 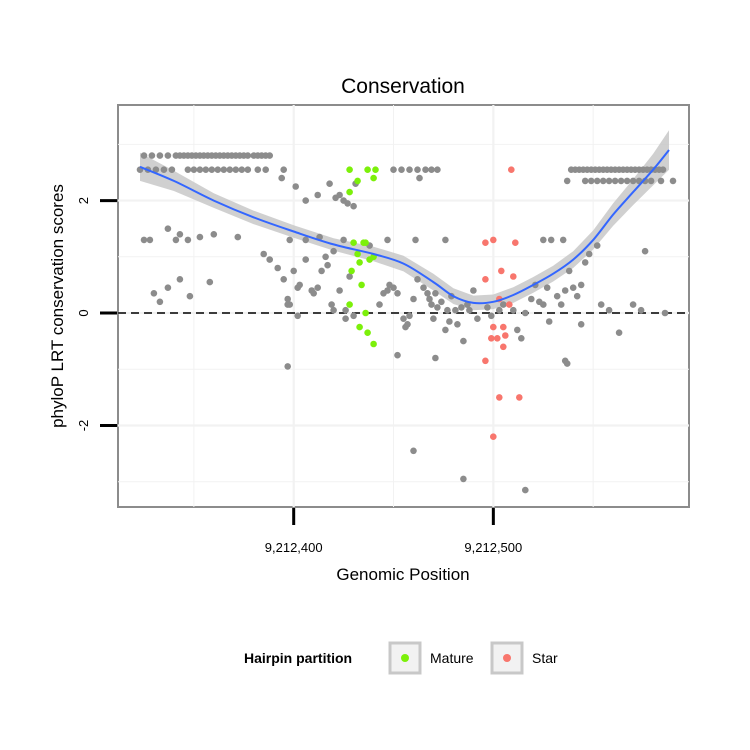 What do you see at coordinates (298, 658) in the screenshot?
I see `legend-title: Hairpin partition` at bounding box center [298, 658].